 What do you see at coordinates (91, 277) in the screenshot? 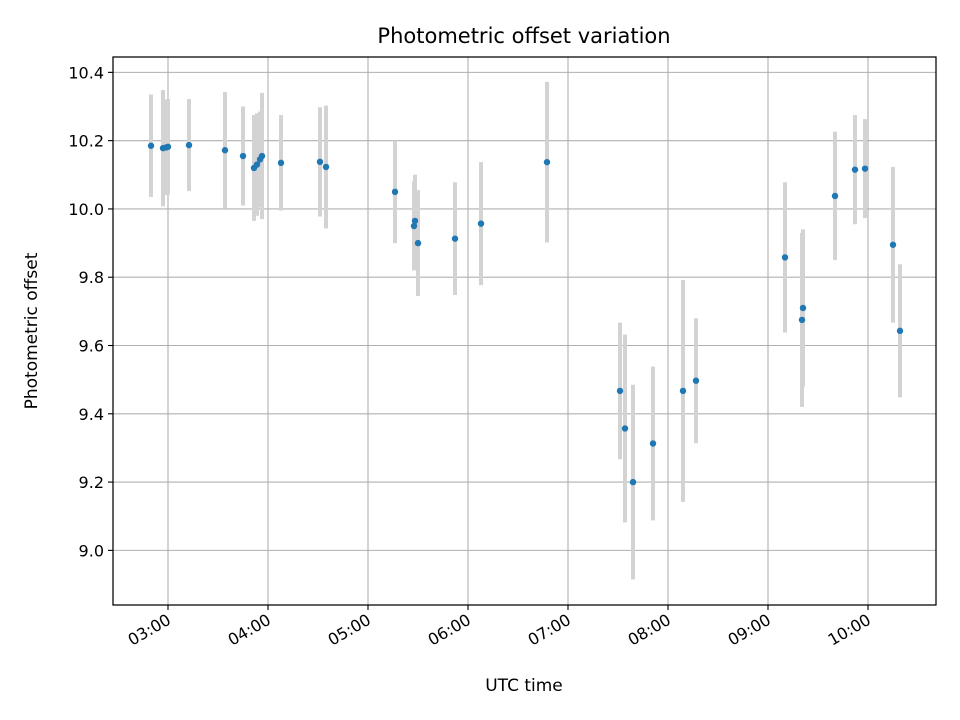
I see `y-tick-label: 9.8` at bounding box center [91, 277].